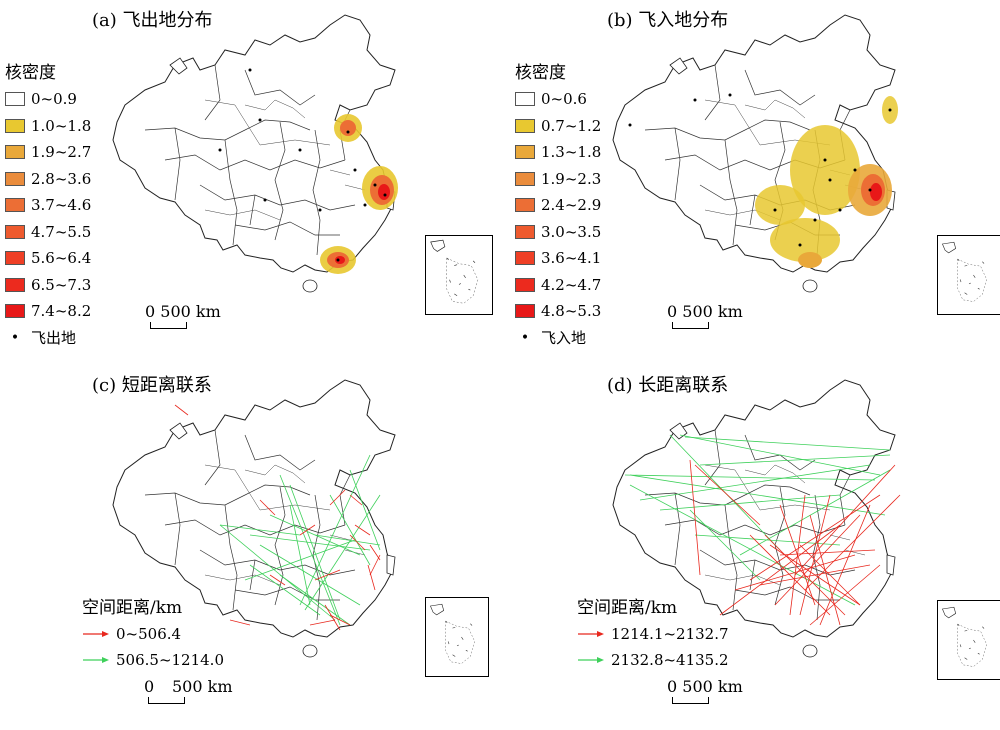 The image size is (1000, 730). I want to click on legend-item: 3.0~3.5, so click(558, 232).